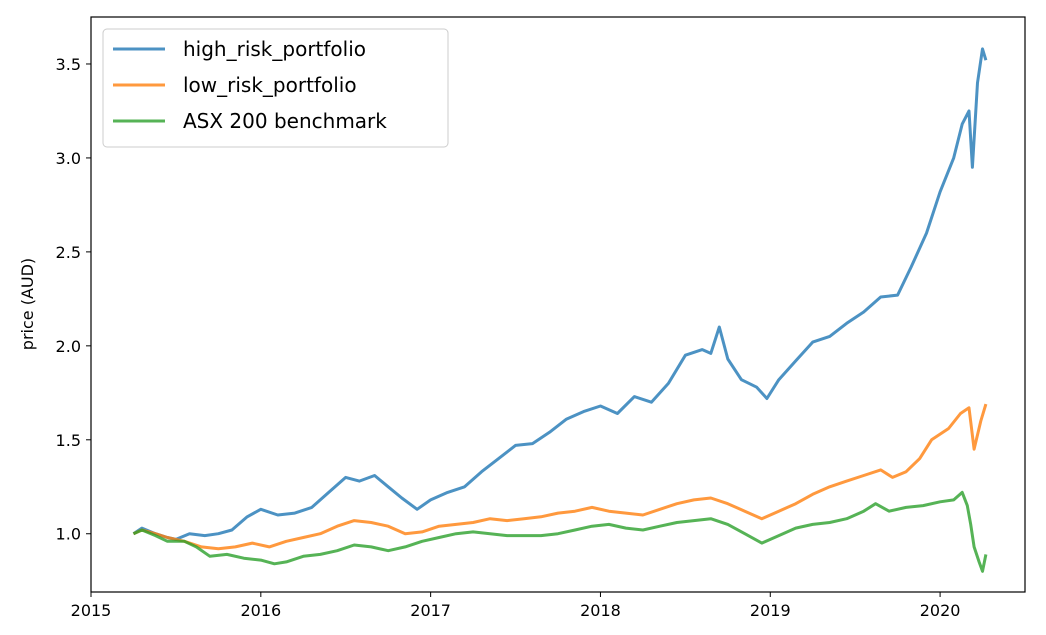 Image resolution: width=1046 pixels, height=635 pixels. Describe the element at coordinates (68, 534) in the screenshot. I see `y-tick-label: 1.0` at that location.